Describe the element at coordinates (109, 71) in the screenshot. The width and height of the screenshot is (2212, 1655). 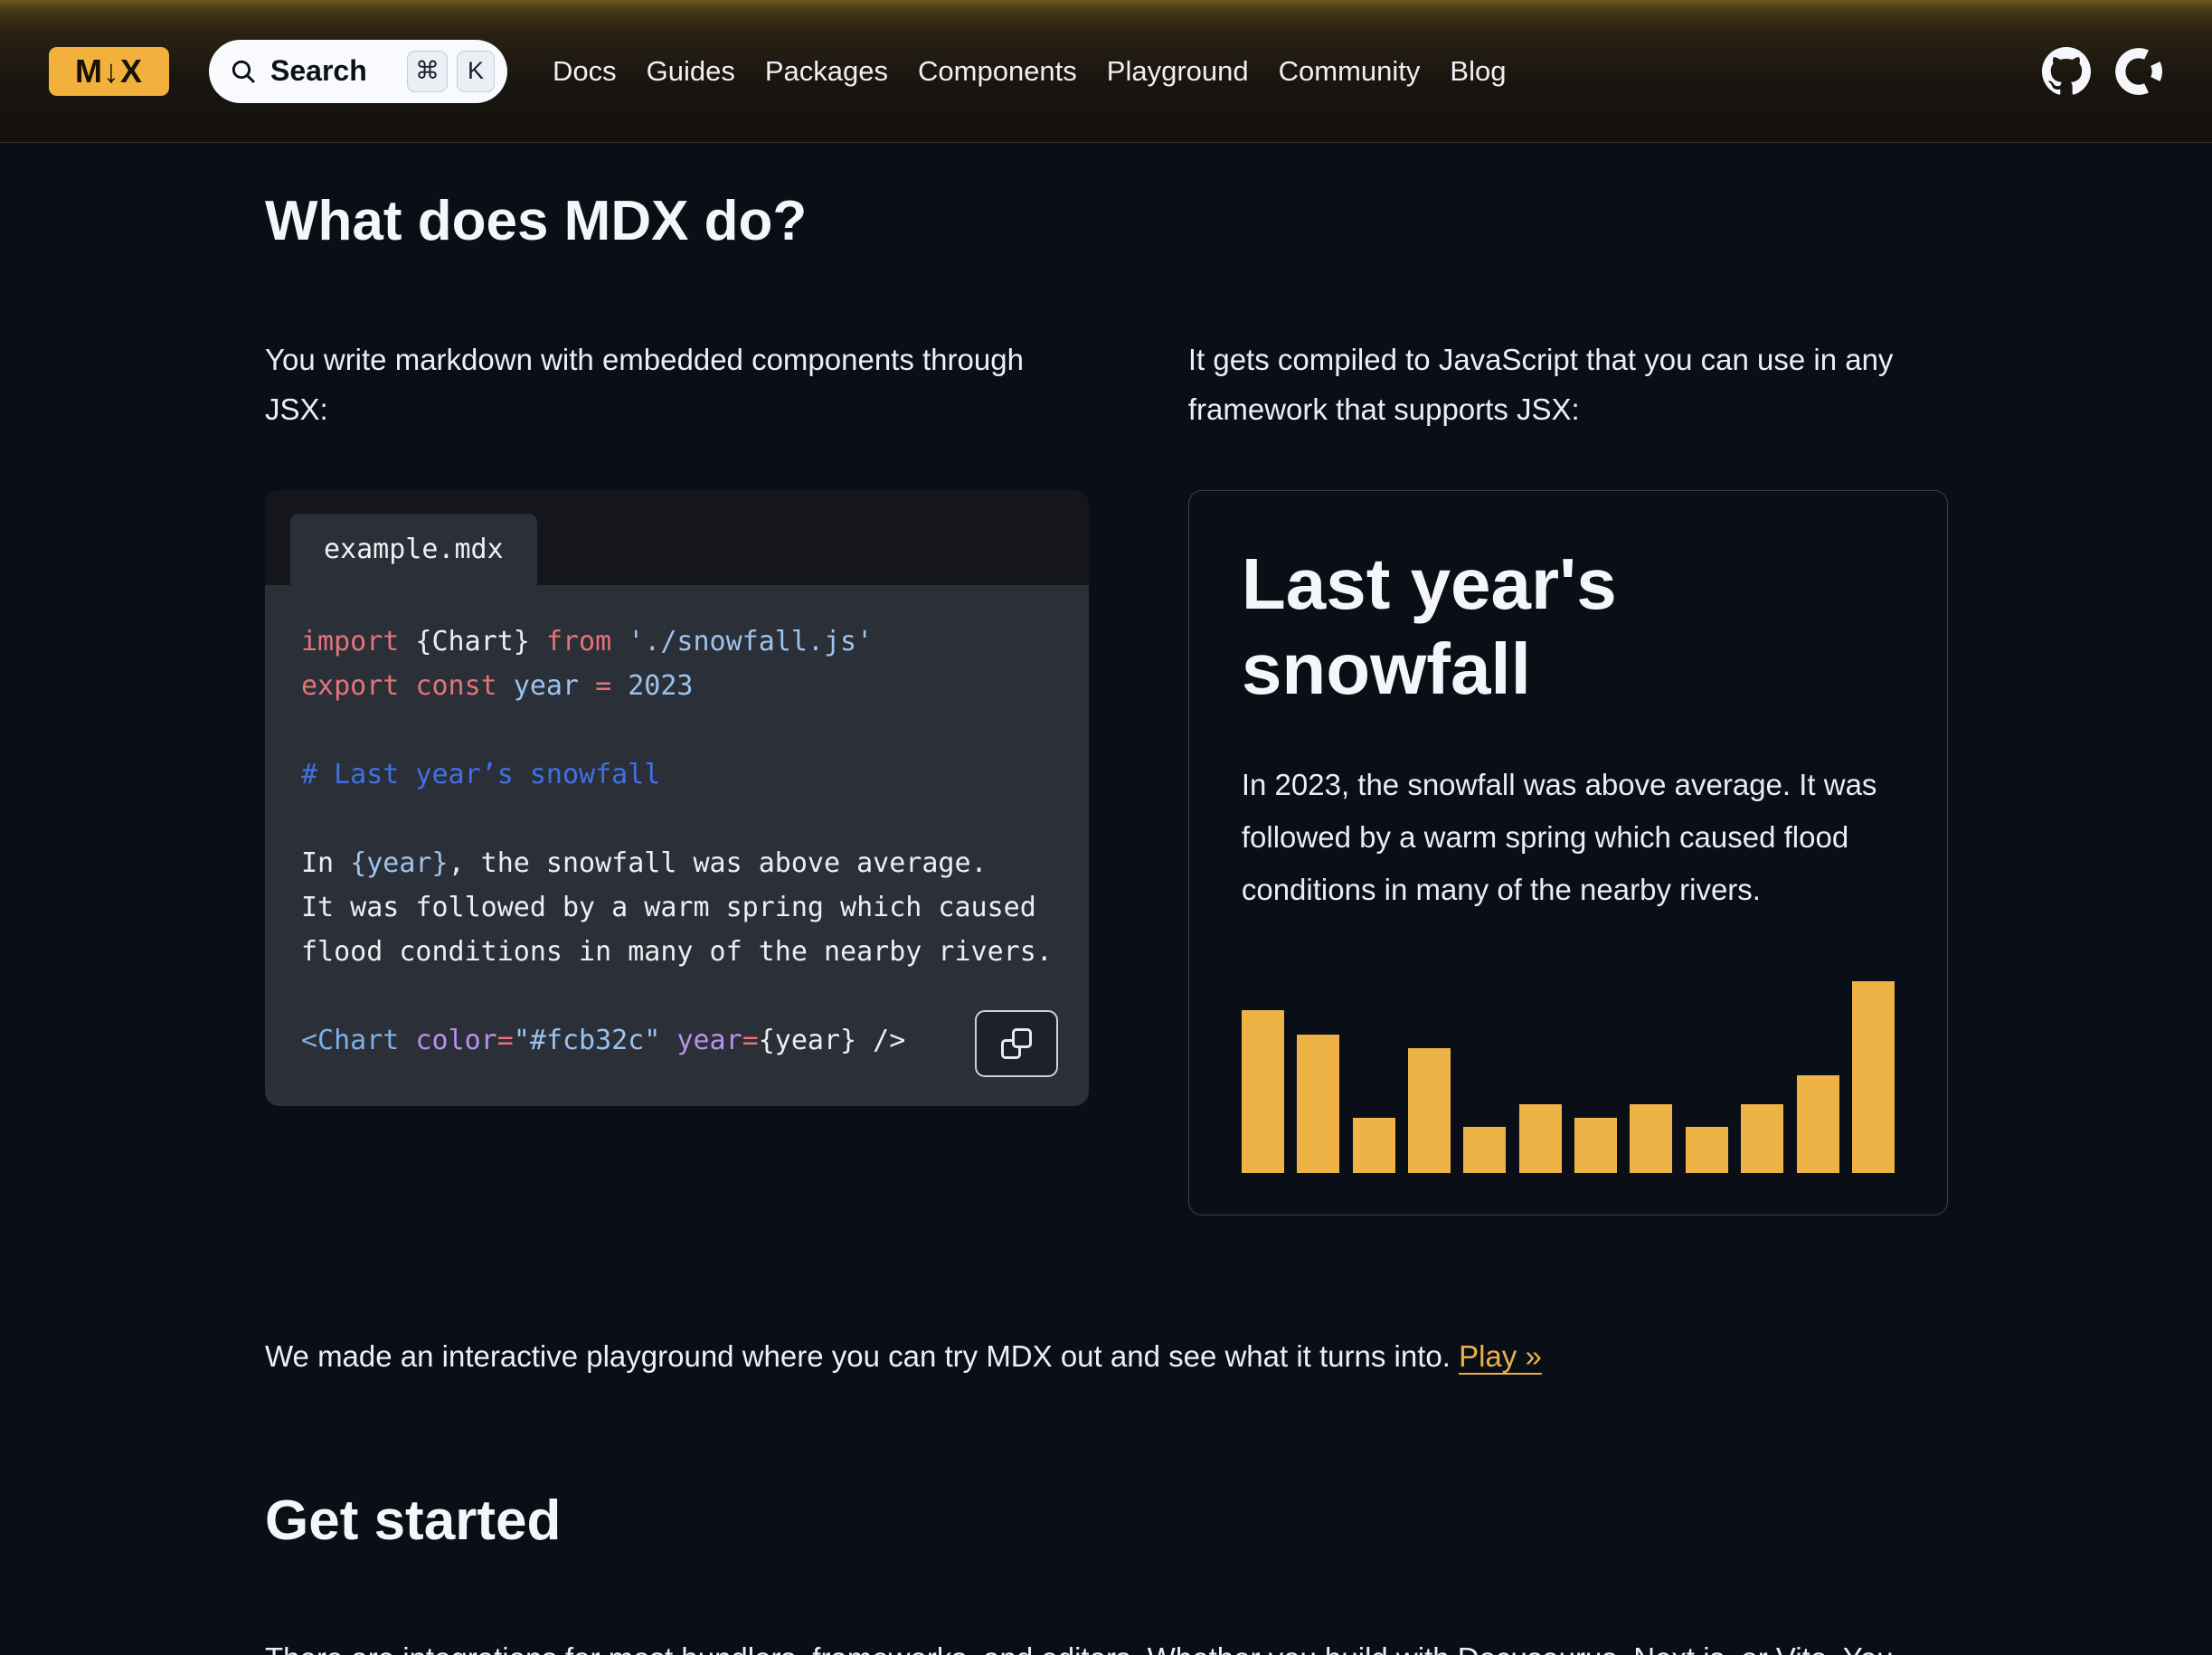
I see `mdx-logo: M↓X` at that location.